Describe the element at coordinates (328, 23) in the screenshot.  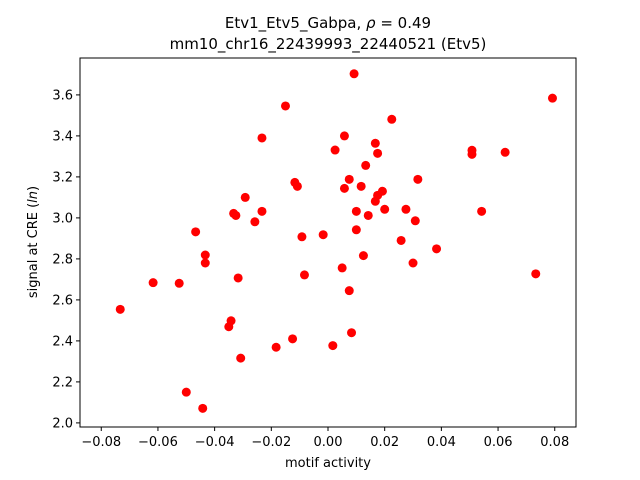
I see `chart-title: Etv1_Etv5_Gabpa, ρ = 0.49` at that location.